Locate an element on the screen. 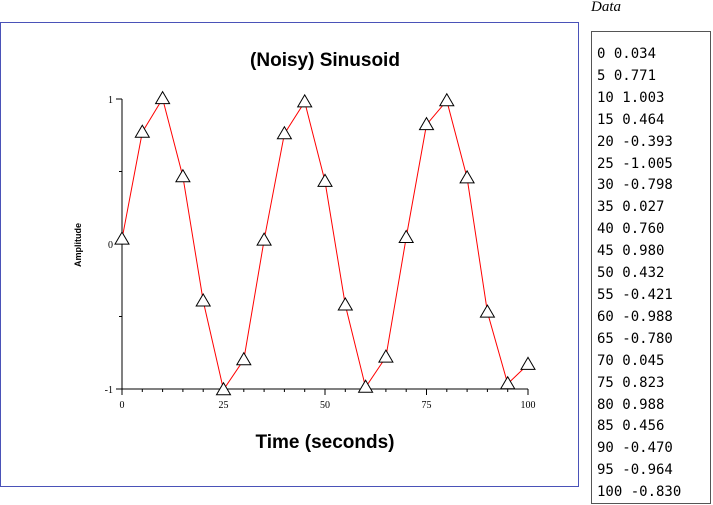 The image size is (713, 505). data-line: 90 -0.470 is located at coordinates (635, 448).